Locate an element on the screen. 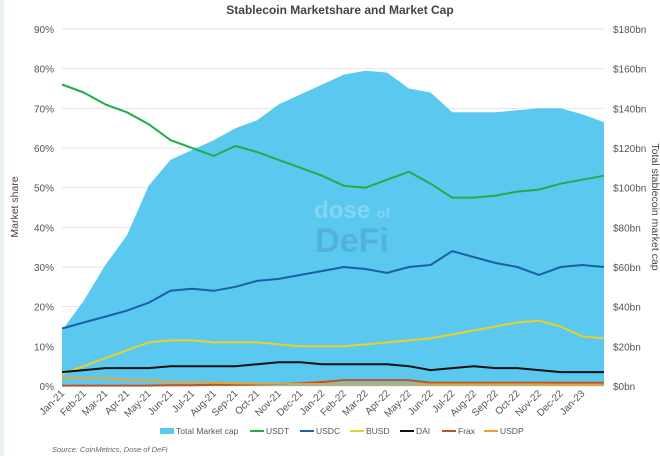 This screenshot has height=456, width=660. y2-tick-label: $20bn is located at coordinates (627, 347).